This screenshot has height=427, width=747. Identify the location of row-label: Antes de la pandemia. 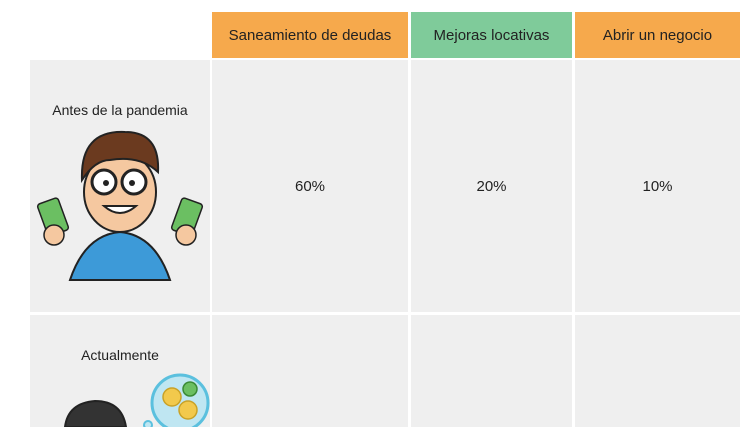
(120, 110).